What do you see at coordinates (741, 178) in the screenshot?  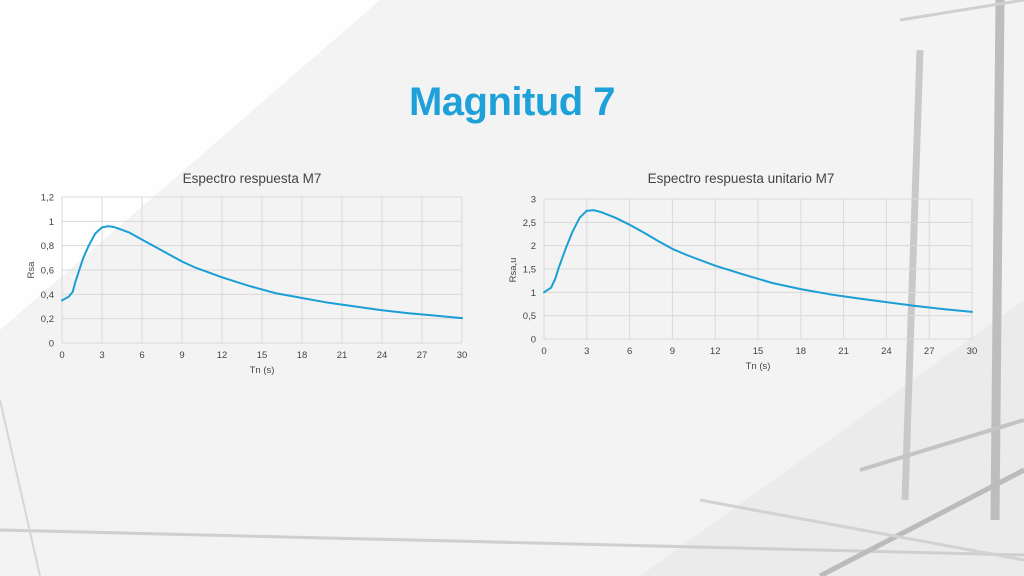 I see `chart-title: Espectro respuesta unitario M7` at bounding box center [741, 178].